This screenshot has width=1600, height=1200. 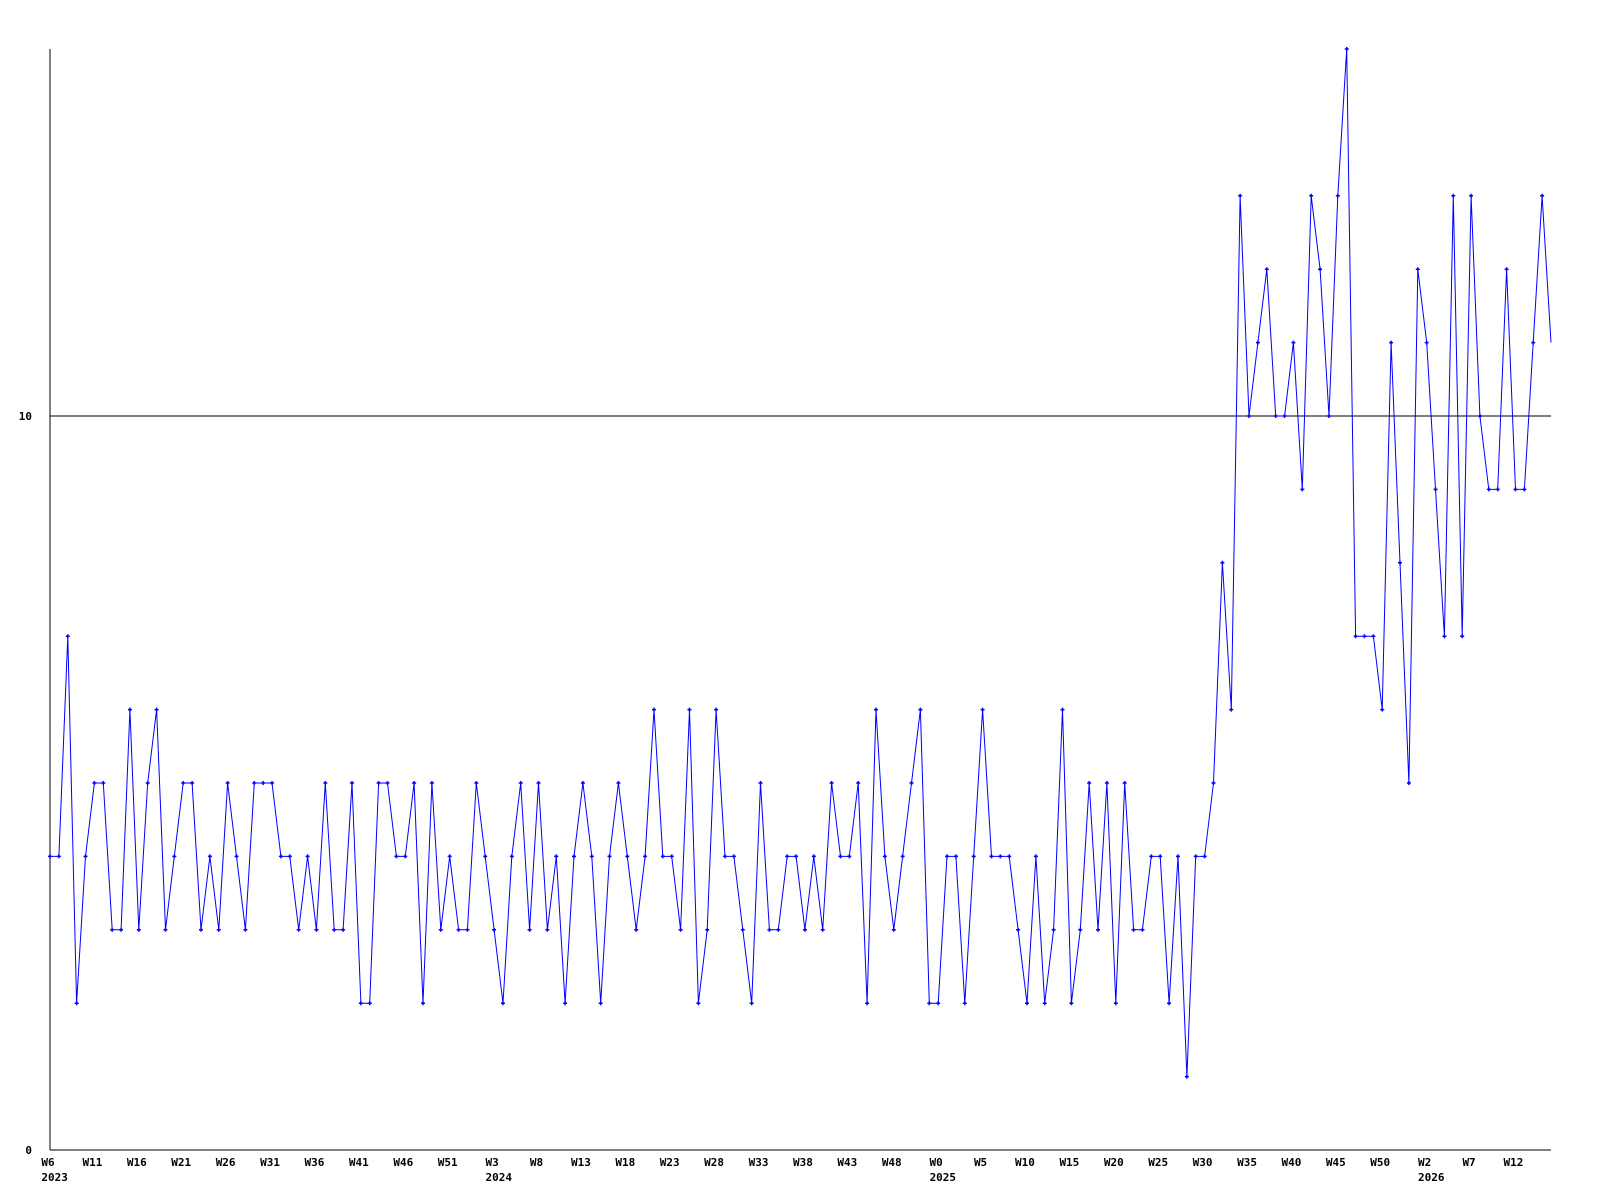 I want to click on x-year-label: 2024, so click(x=498, y=1177).